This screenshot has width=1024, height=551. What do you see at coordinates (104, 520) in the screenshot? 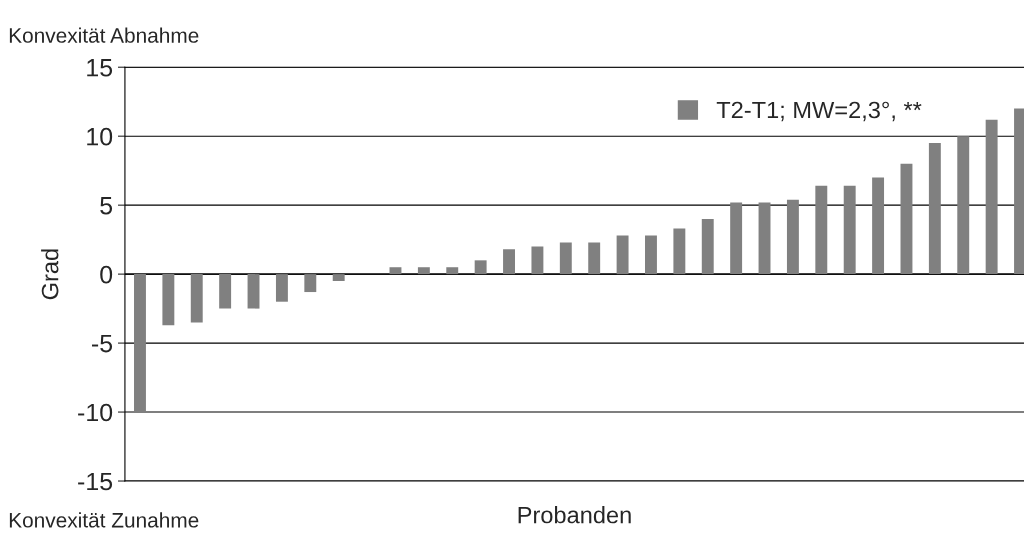
I see `text: Konvexität Zunahme` at bounding box center [104, 520].